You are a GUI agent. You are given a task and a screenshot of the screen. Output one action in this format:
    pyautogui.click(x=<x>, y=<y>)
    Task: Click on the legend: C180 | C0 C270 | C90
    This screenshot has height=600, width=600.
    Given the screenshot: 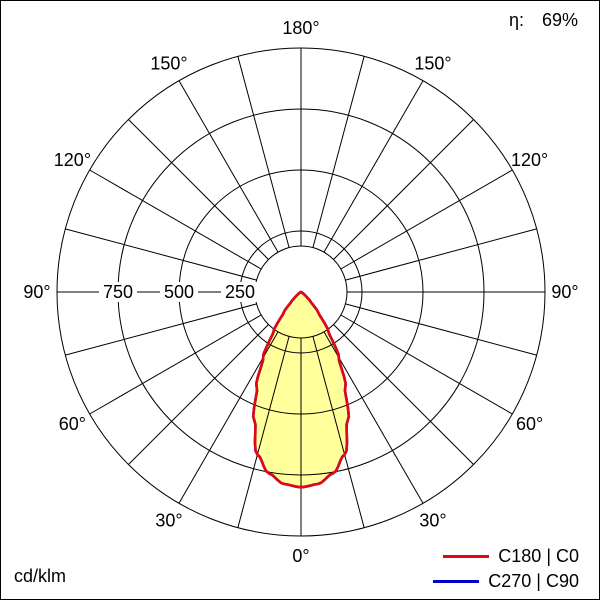 What is the action you would take?
    pyautogui.click(x=506, y=568)
    